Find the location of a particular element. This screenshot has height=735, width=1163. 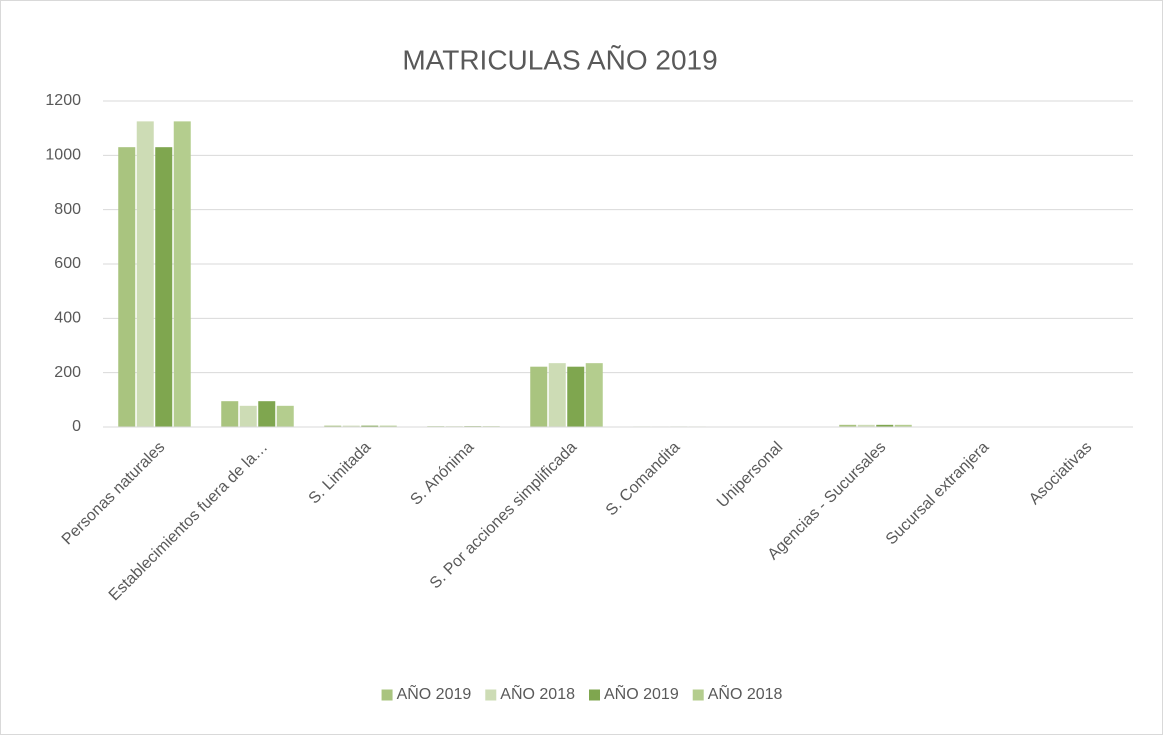

y-tick-label: 400 is located at coordinates (67, 318).